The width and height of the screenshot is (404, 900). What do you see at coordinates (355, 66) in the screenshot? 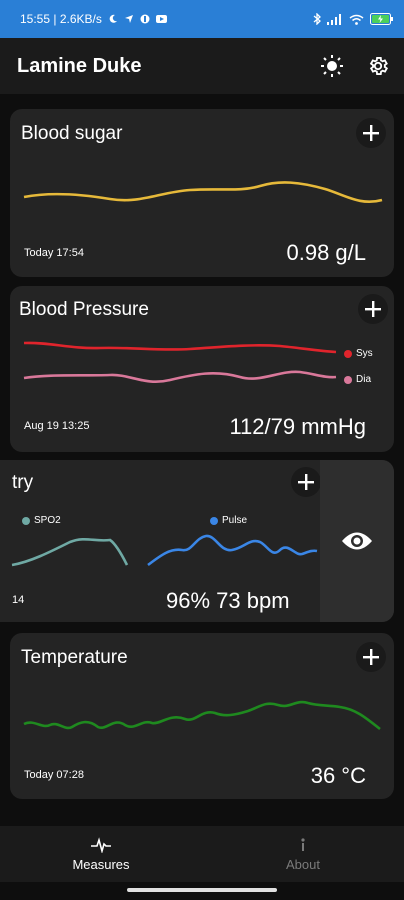
I see `app-bar-actions` at bounding box center [355, 66].